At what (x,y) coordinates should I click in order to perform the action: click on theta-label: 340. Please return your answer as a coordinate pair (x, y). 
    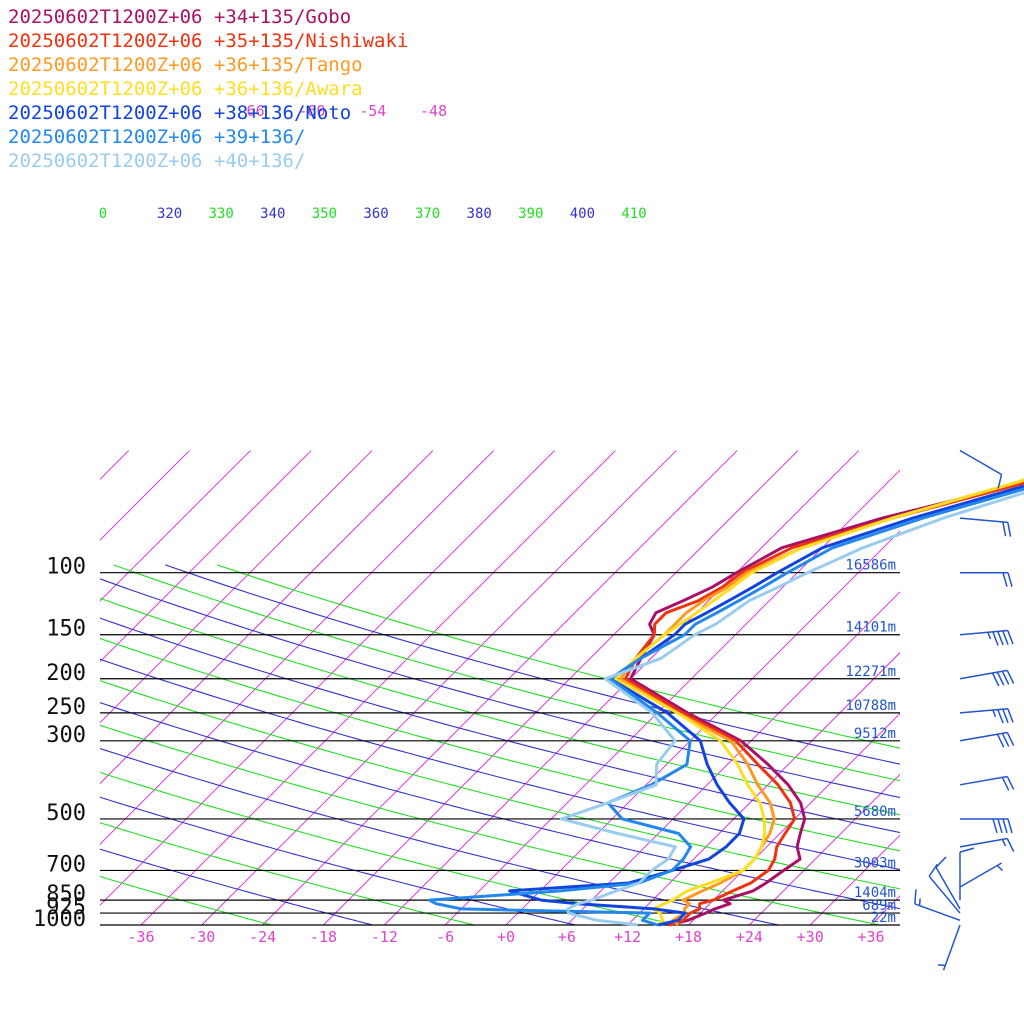
    Looking at the image, I should click on (272, 214).